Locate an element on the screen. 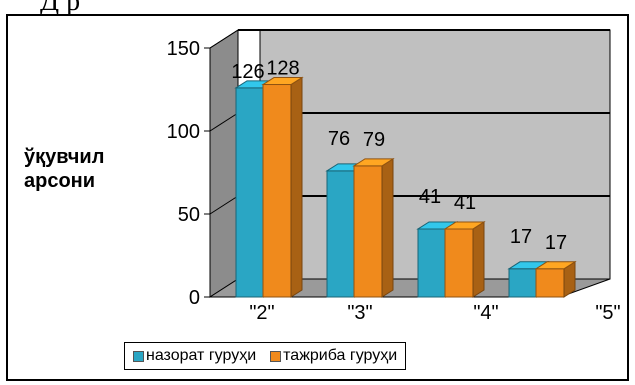 This screenshot has width=635, height=385. x-tick-label: "3" is located at coordinates (359, 313).